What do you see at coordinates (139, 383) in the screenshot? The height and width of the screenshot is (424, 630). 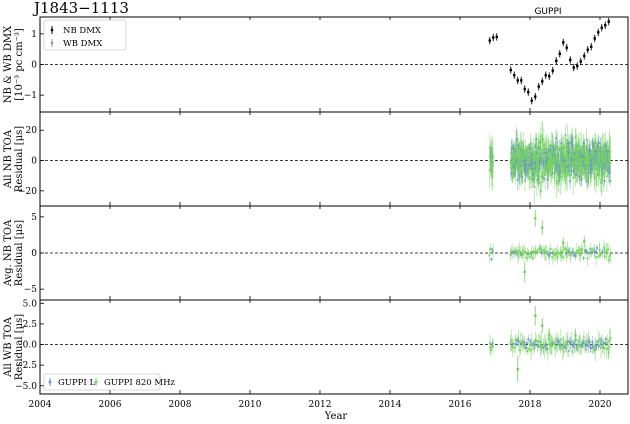 I see `legend-guppi-820: GUPPI 820 MHz` at bounding box center [139, 383].